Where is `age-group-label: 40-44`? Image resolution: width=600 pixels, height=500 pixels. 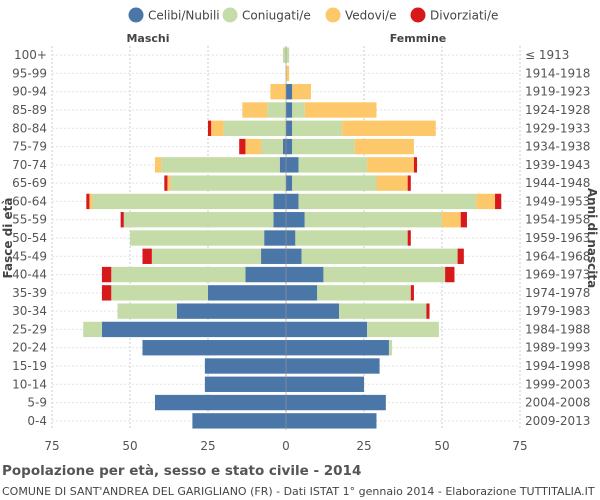
age-group-label: 40-44 is located at coordinates (29, 275).